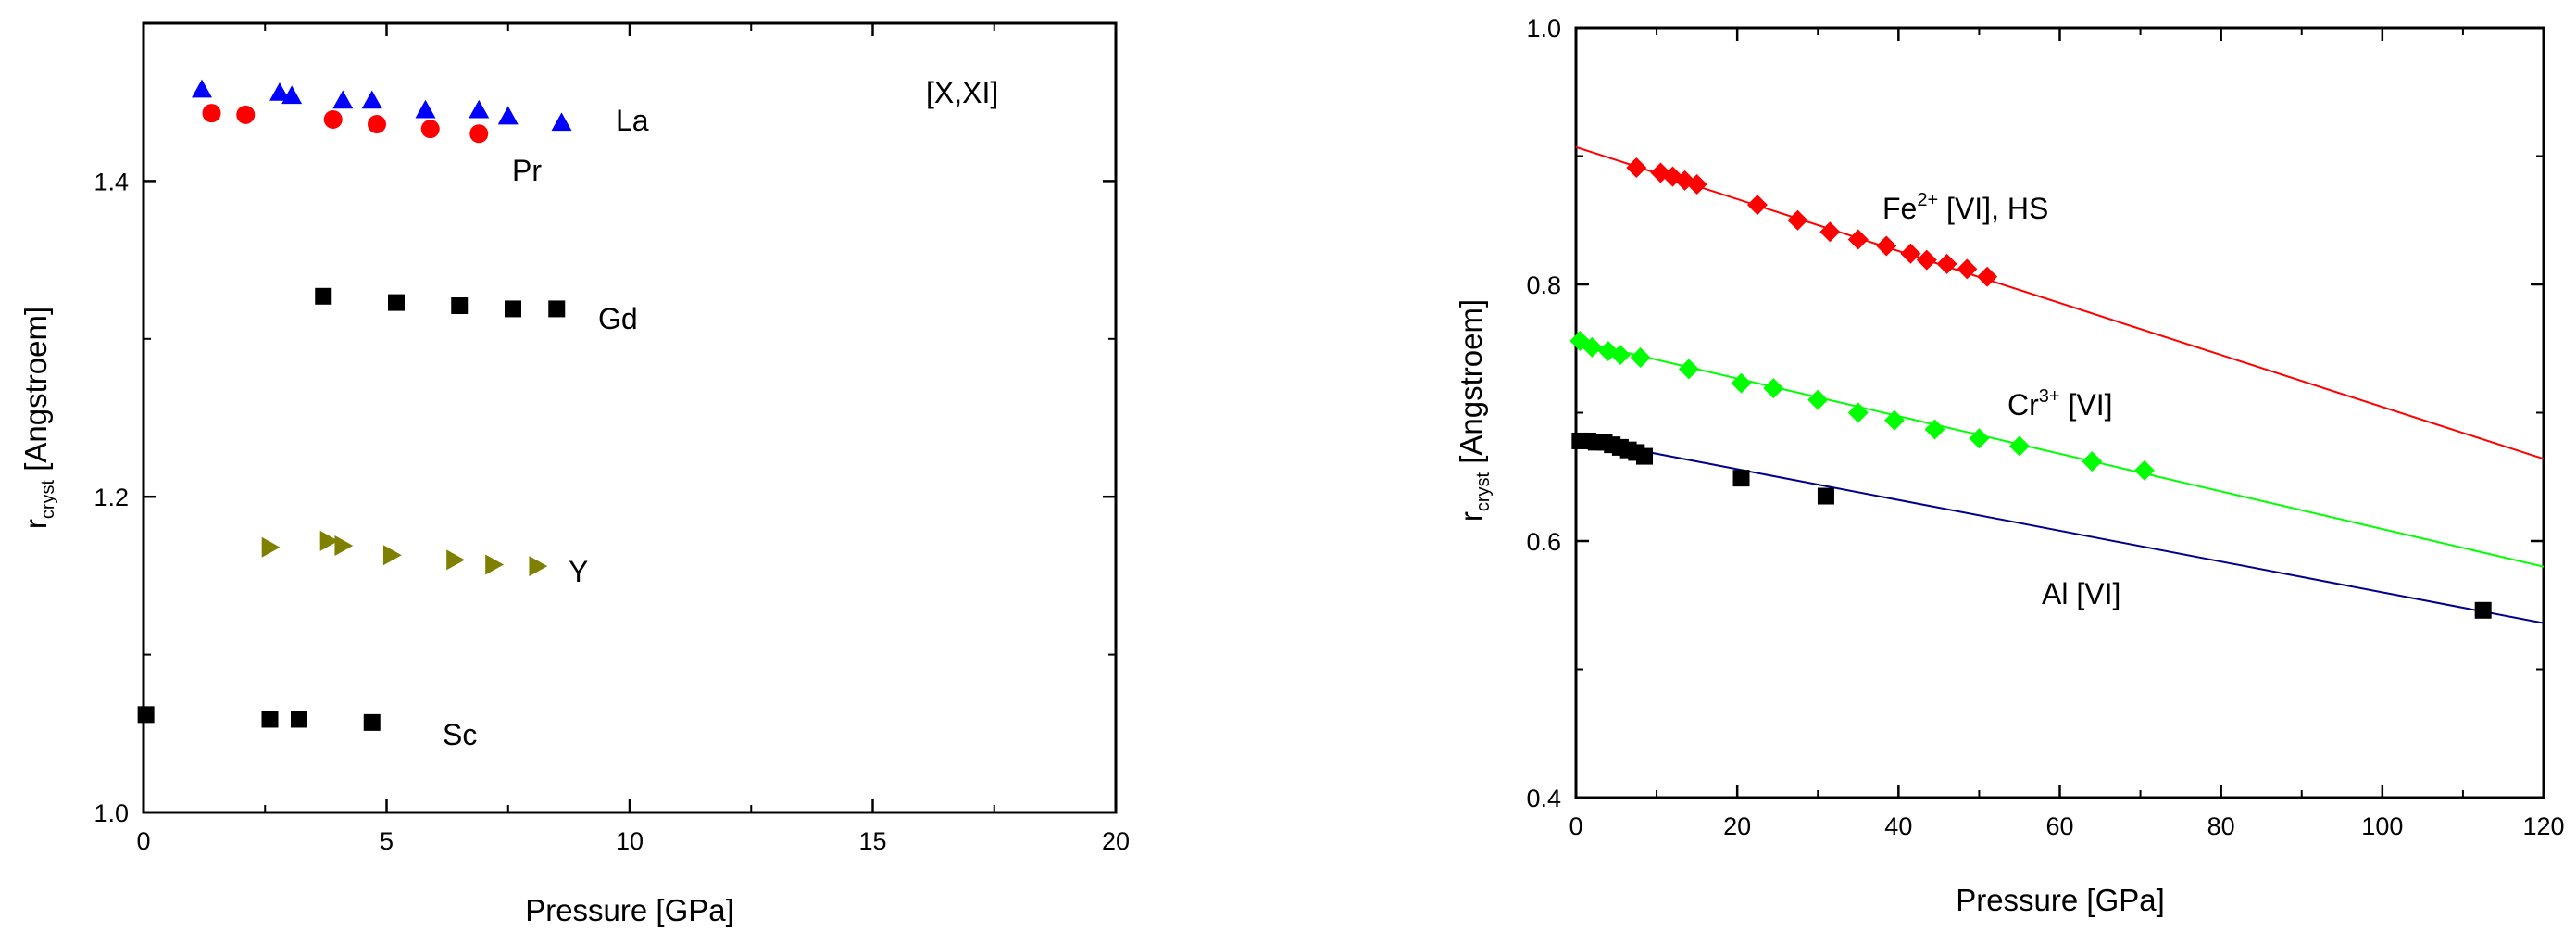 The height and width of the screenshot is (944, 2576). What do you see at coordinates (1898, 826) in the screenshot?
I see `right-x-tick-label: 40` at bounding box center [1898, 826].